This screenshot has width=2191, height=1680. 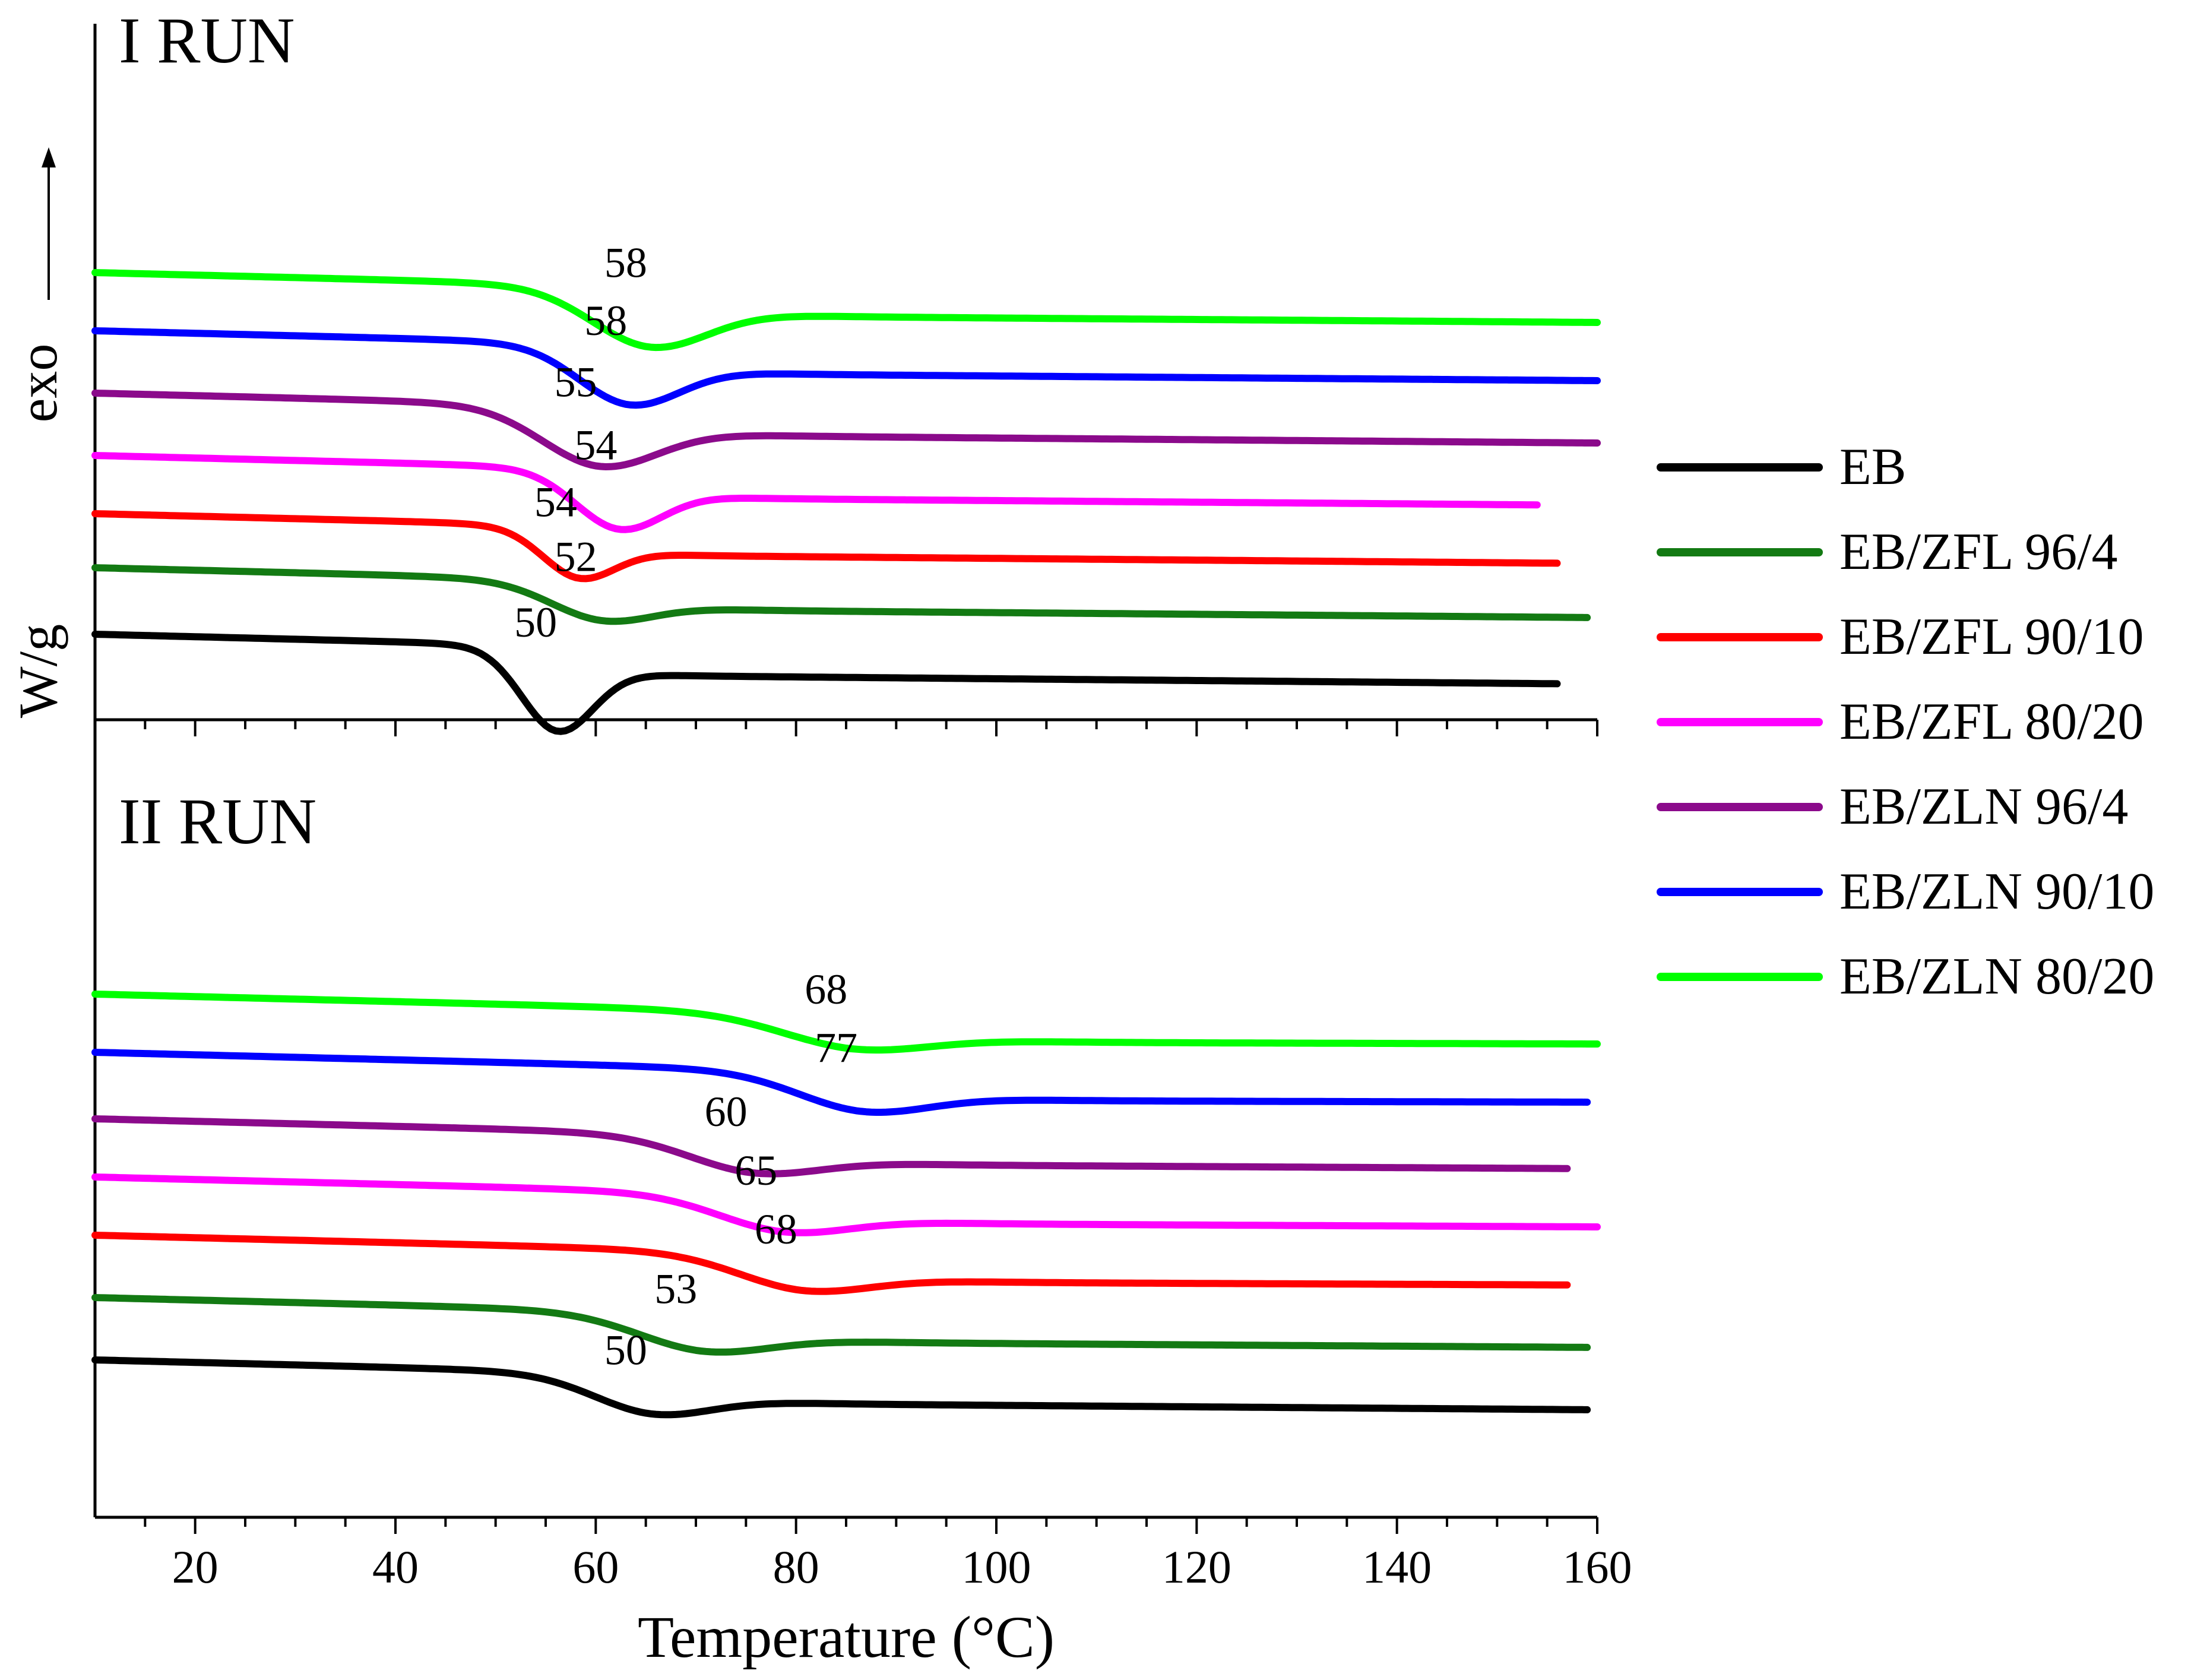 I want to click on peak-label: 77, so click(x=836, y=1047).